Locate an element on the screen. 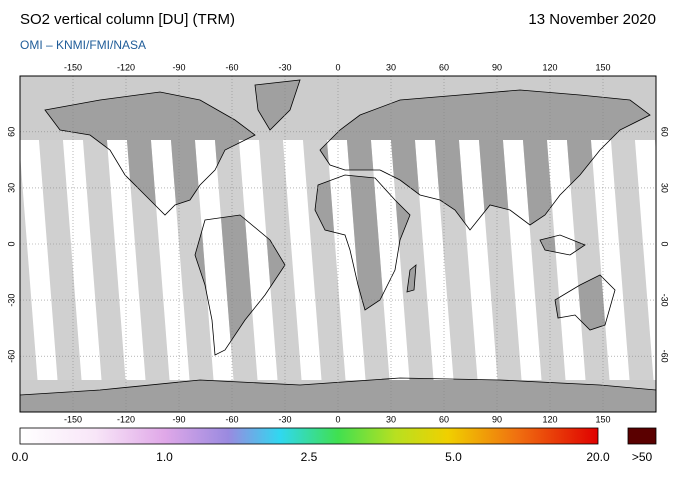 This screenshot has width=676, height=480. lon-label-bottom: 150 is located at coordinates (602, 419).